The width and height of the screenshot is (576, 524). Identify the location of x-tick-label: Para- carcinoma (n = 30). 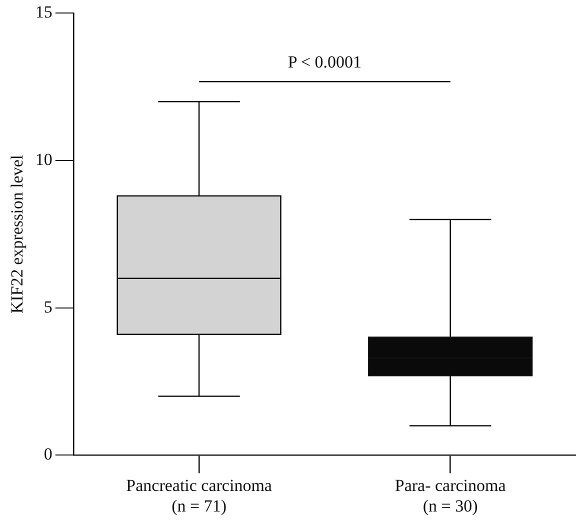
(450, 496).